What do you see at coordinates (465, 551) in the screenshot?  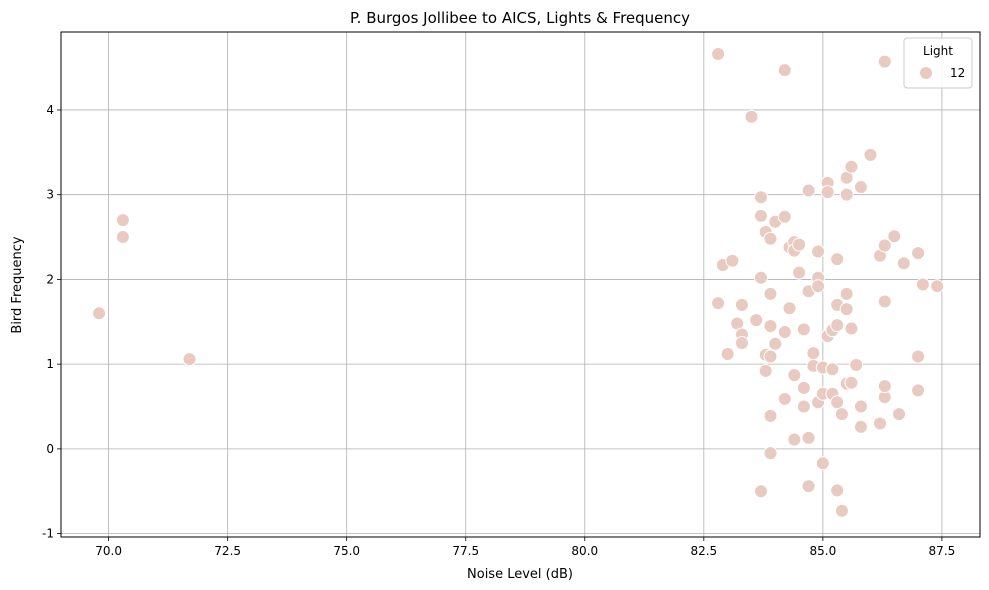 I see `x-tick-label: 77.5` at bounding box center [465, 551].